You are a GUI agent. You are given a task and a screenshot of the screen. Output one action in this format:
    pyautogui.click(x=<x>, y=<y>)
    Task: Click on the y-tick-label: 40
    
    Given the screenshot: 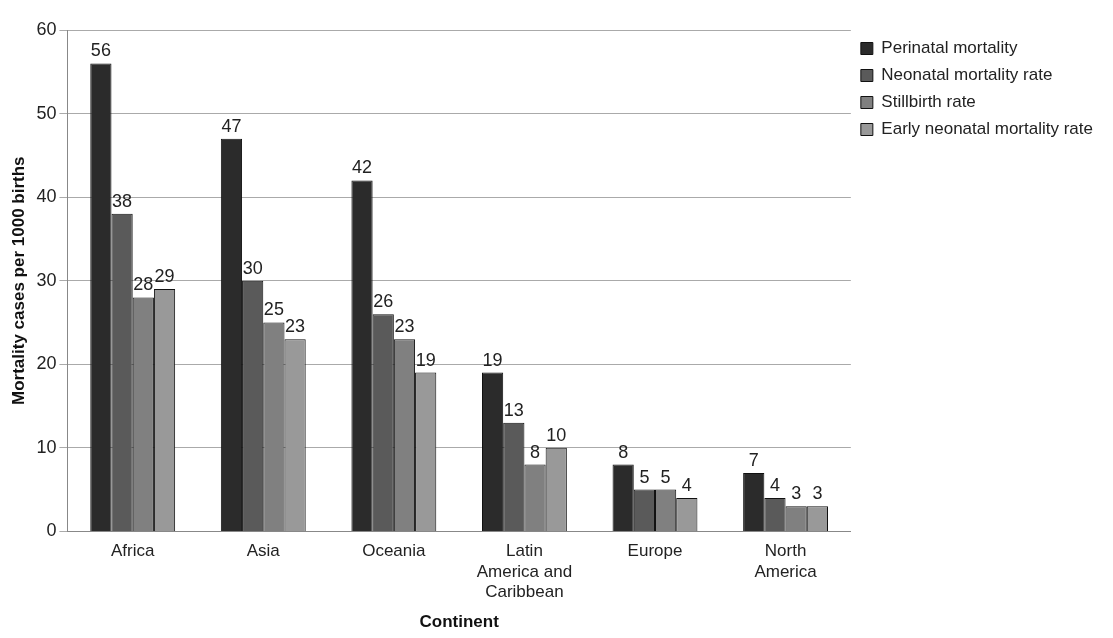 What is the action you would take?
    pyautogui.click(x=46, y=196)
    